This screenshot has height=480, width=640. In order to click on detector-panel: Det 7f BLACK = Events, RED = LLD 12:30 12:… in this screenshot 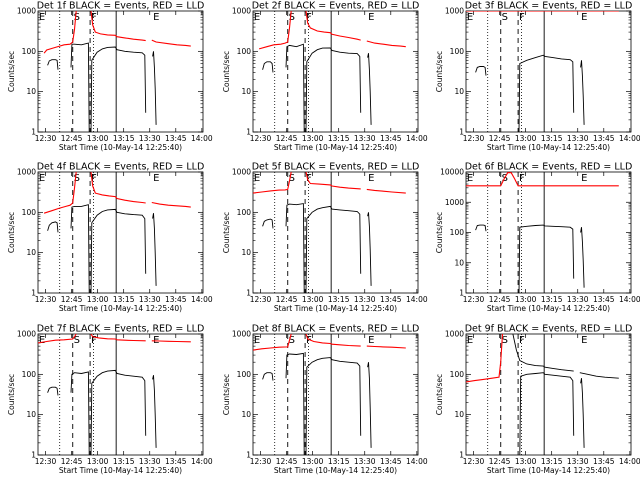, I will do `click(110, 400)`.